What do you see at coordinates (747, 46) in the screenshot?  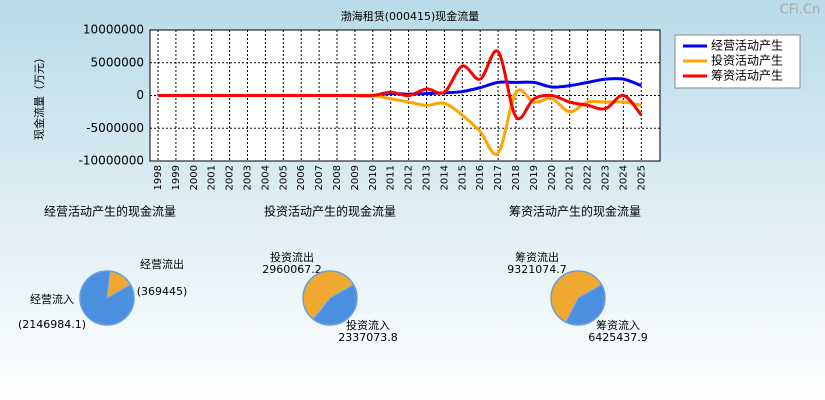 I see `legend-label: 经营活动产生` at bounding box center [747, 46].